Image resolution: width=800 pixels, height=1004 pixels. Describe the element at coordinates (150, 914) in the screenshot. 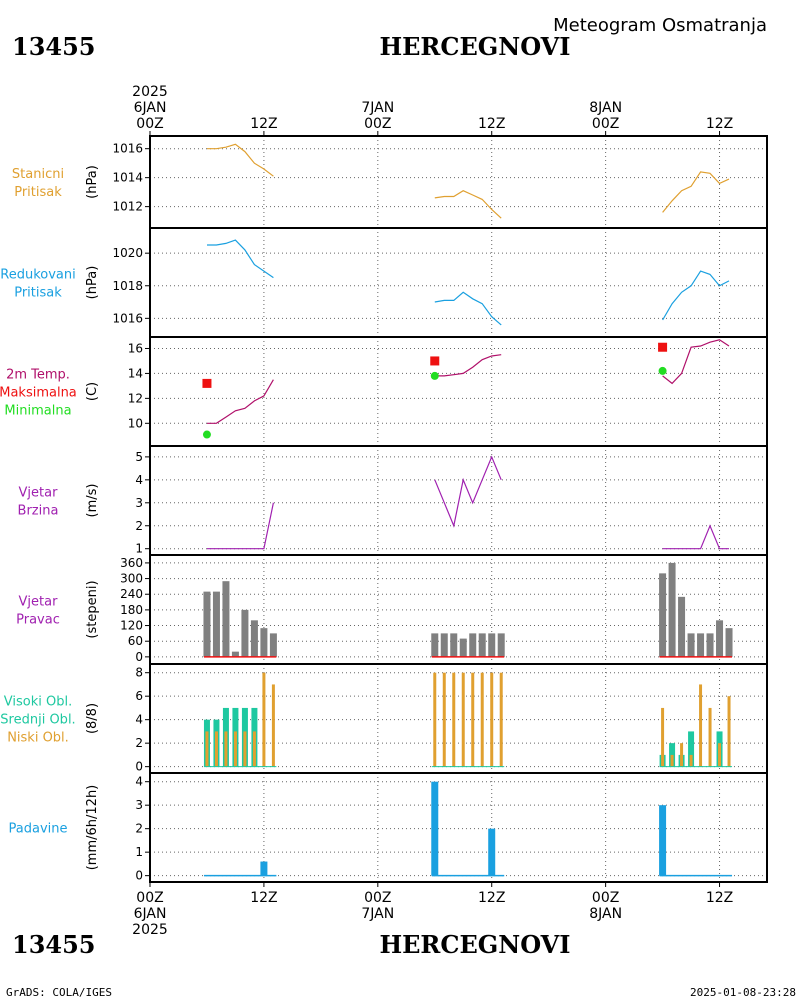

I see `time-label-bottom: 6JAN` at that location.